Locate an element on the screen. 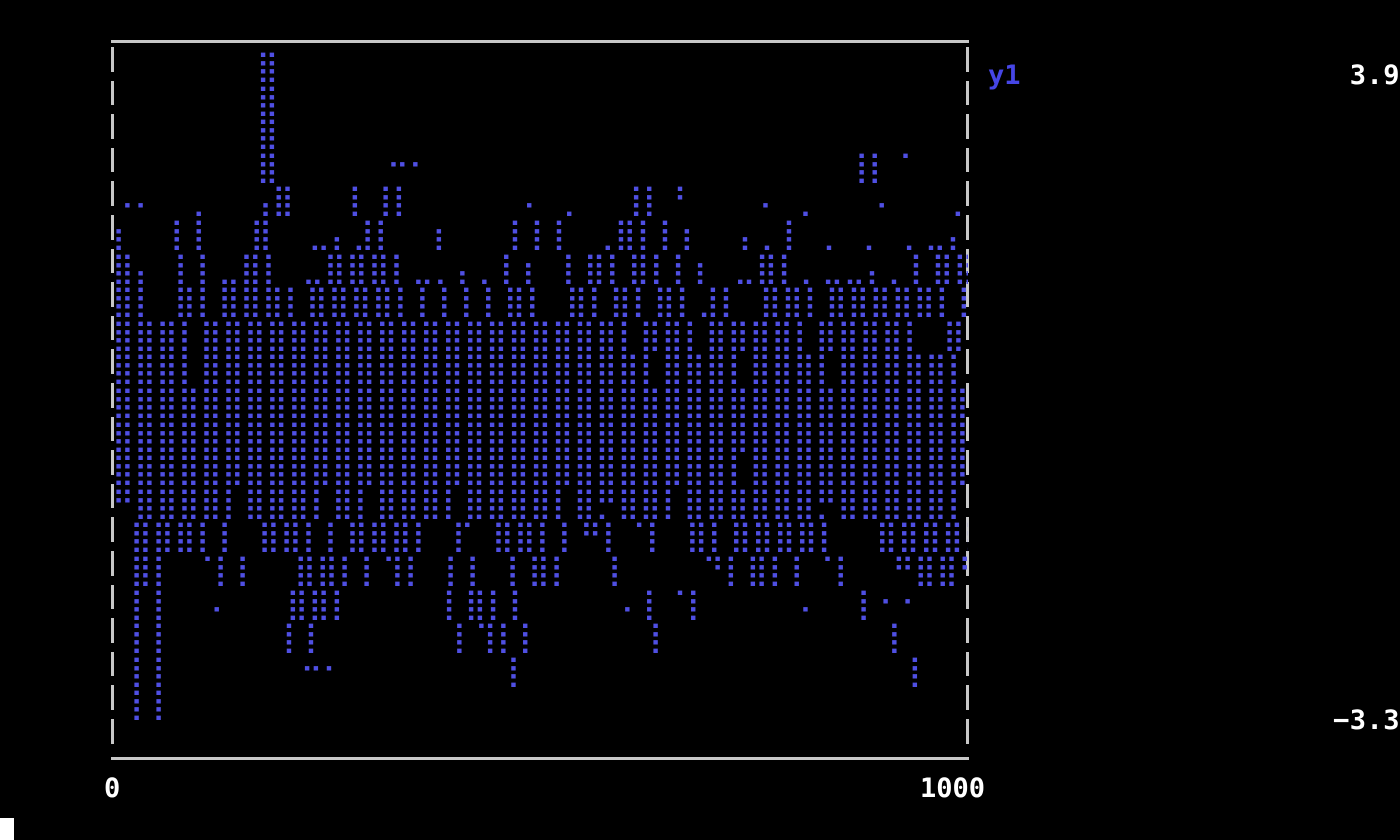  y-axis-tick-label-max: 3.9 is located at coordinates (1374, 75).